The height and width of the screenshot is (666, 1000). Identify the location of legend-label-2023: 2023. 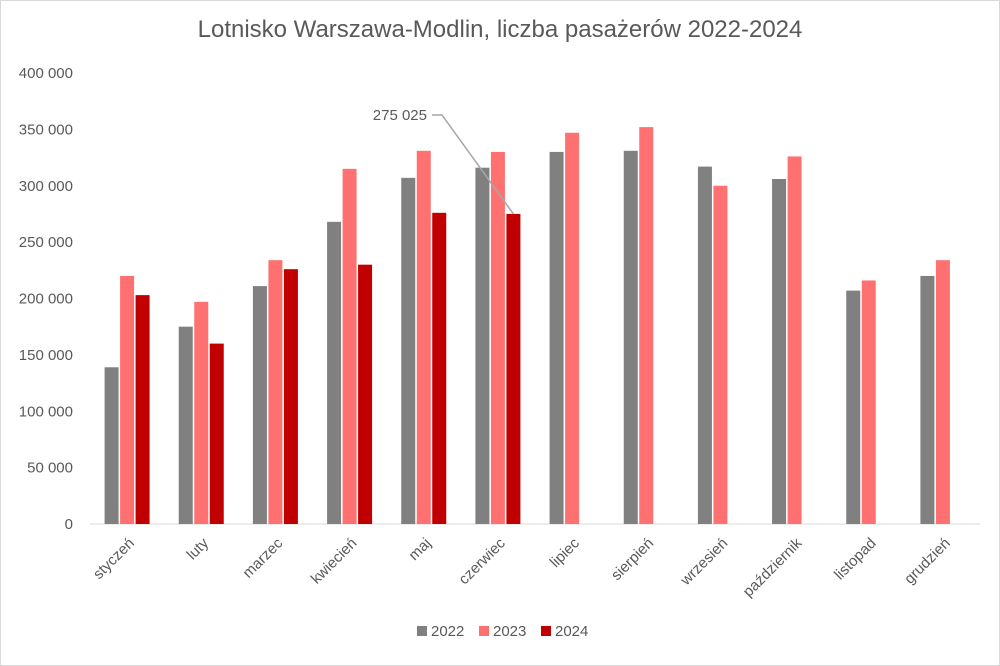
(509, 631).